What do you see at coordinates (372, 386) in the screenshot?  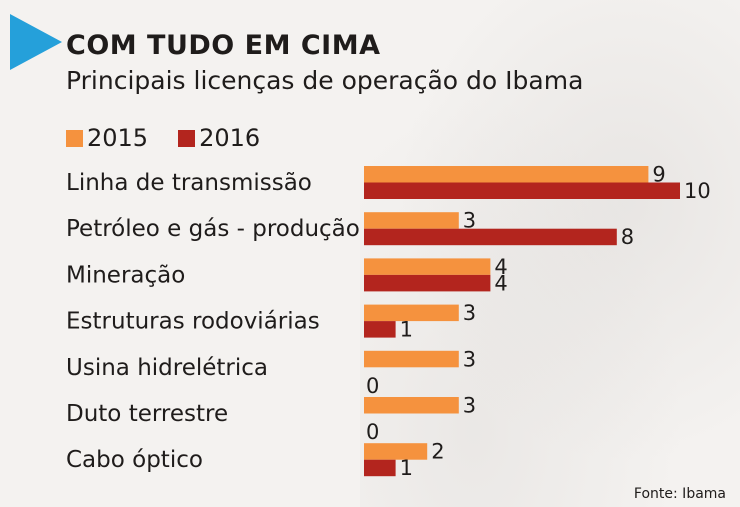 I see `value-label-usina-hidreletrica-2016: 0` at bounding box center [372, 386].